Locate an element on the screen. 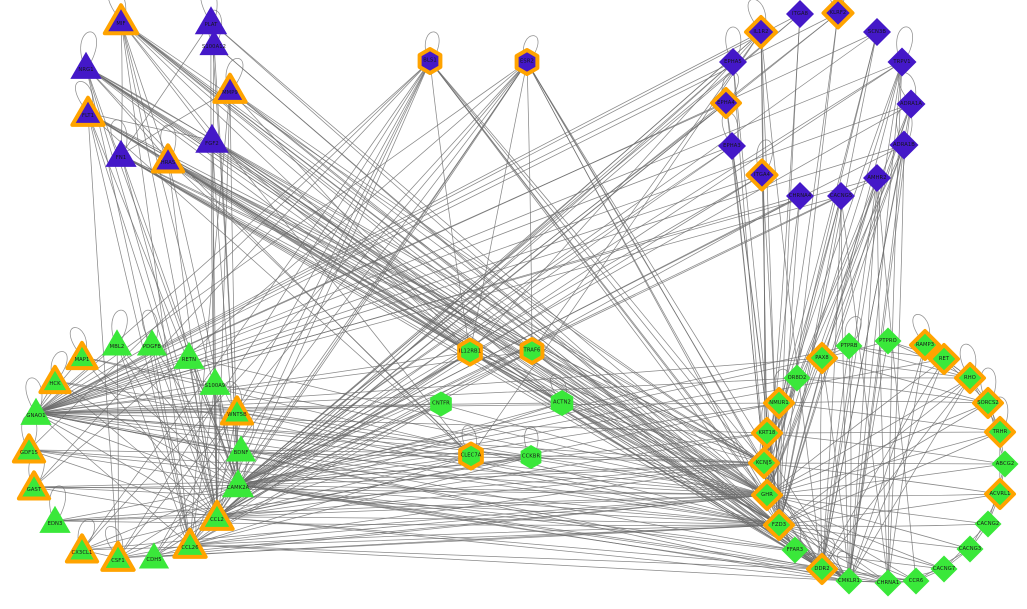  graph-node-mmp9: MMP9 is located at coordinates (229, 89).